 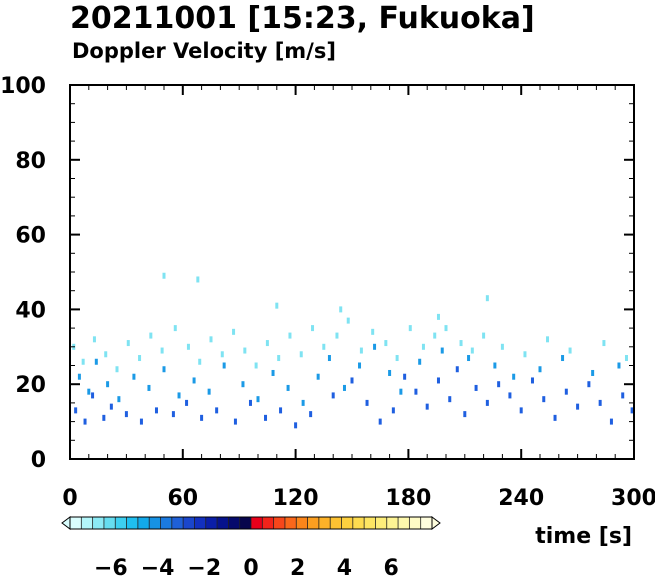 What do you see at coordinates (38, 460) in the screenshot?
I see `y-tick-label: 0` at bounding box center [38, 460].